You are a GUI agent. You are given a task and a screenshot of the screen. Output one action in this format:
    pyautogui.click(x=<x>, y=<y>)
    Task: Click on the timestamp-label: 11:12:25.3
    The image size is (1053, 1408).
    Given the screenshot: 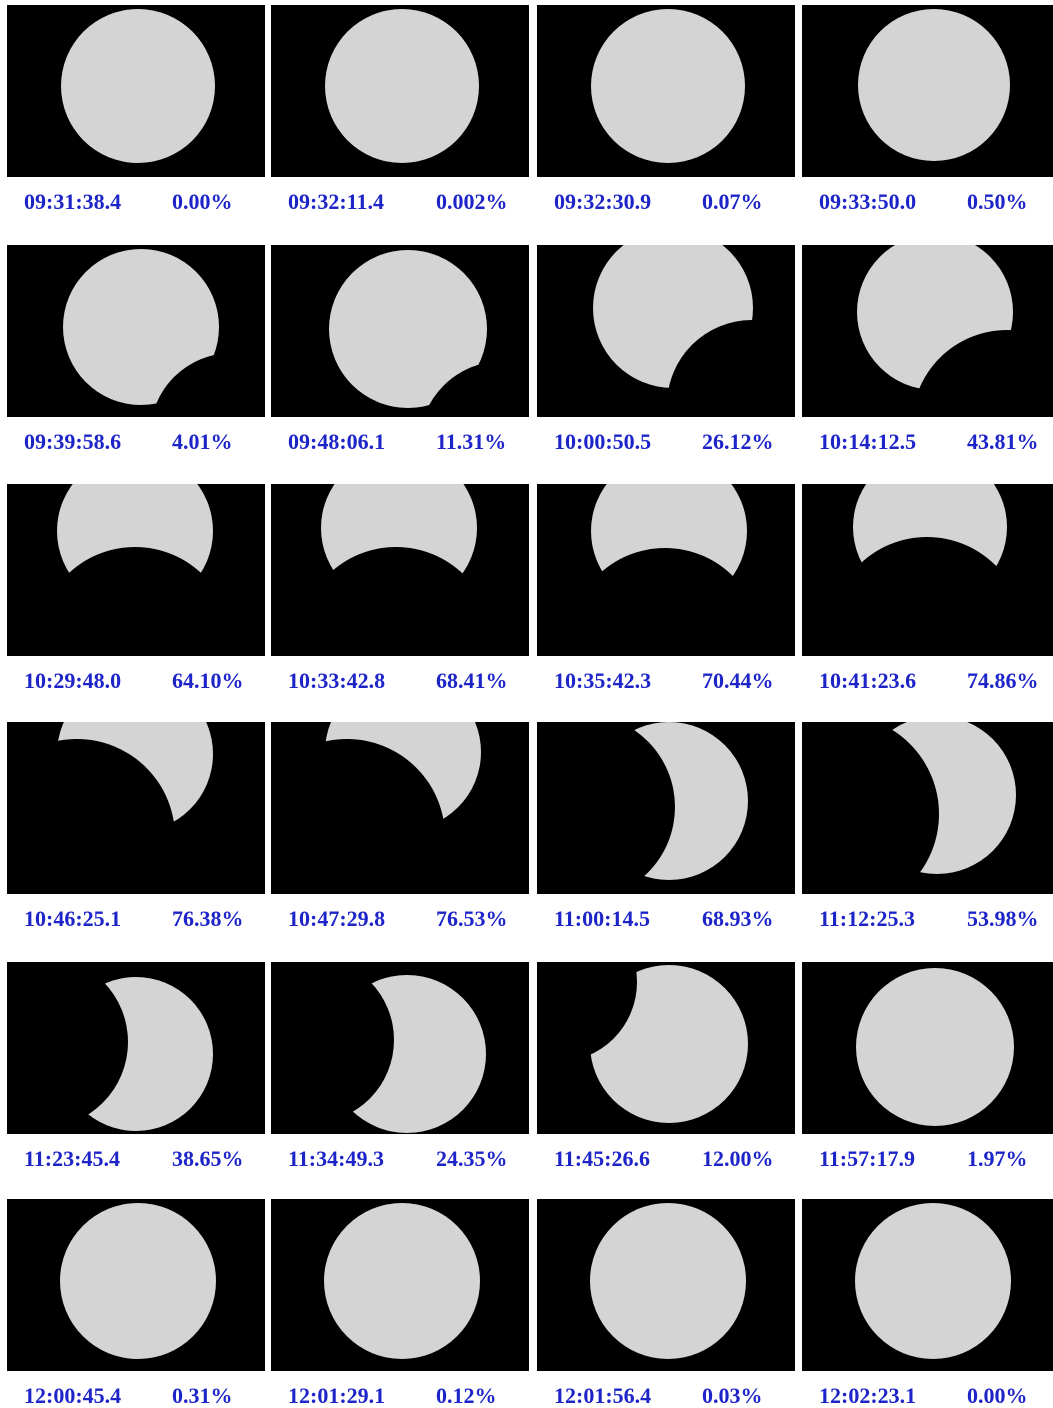 What is the action you would take?
    pyautogui.click(x=867, y=918)
    